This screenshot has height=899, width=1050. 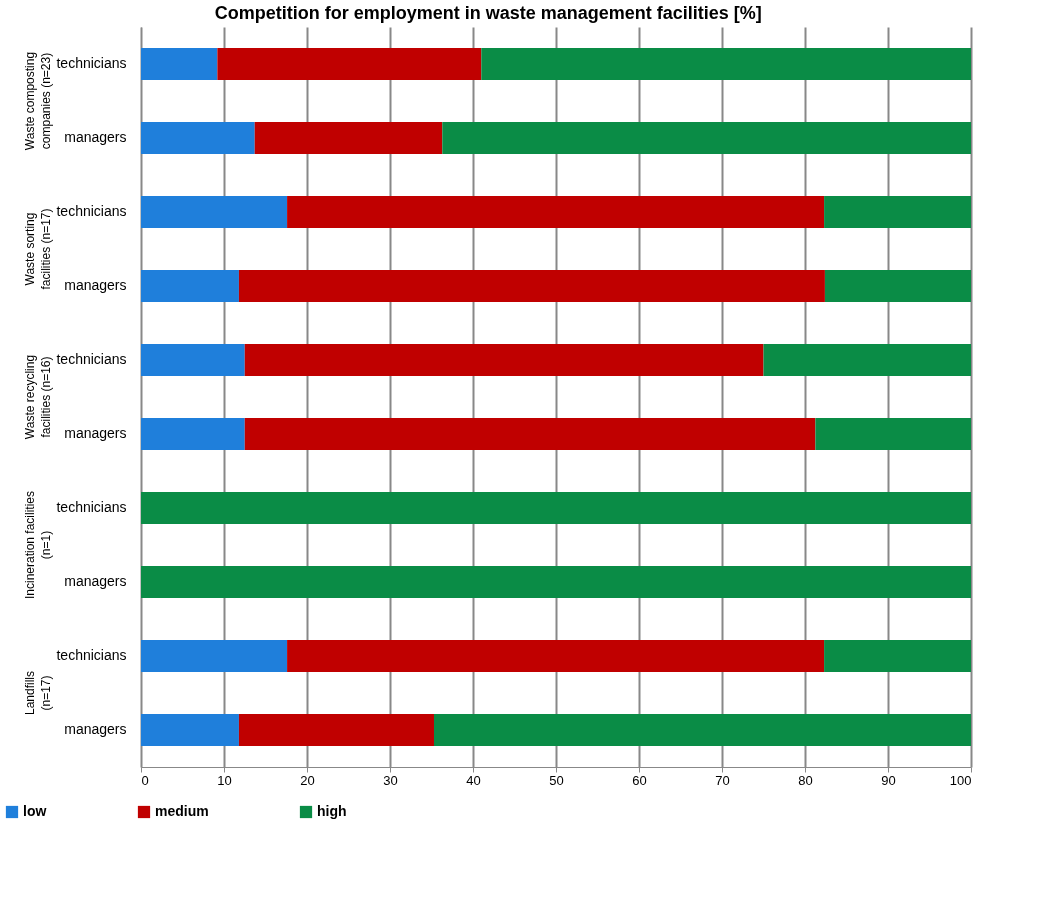 I want to click on text: Waste sorting facilities (n=17), so click(x=38, y=249).